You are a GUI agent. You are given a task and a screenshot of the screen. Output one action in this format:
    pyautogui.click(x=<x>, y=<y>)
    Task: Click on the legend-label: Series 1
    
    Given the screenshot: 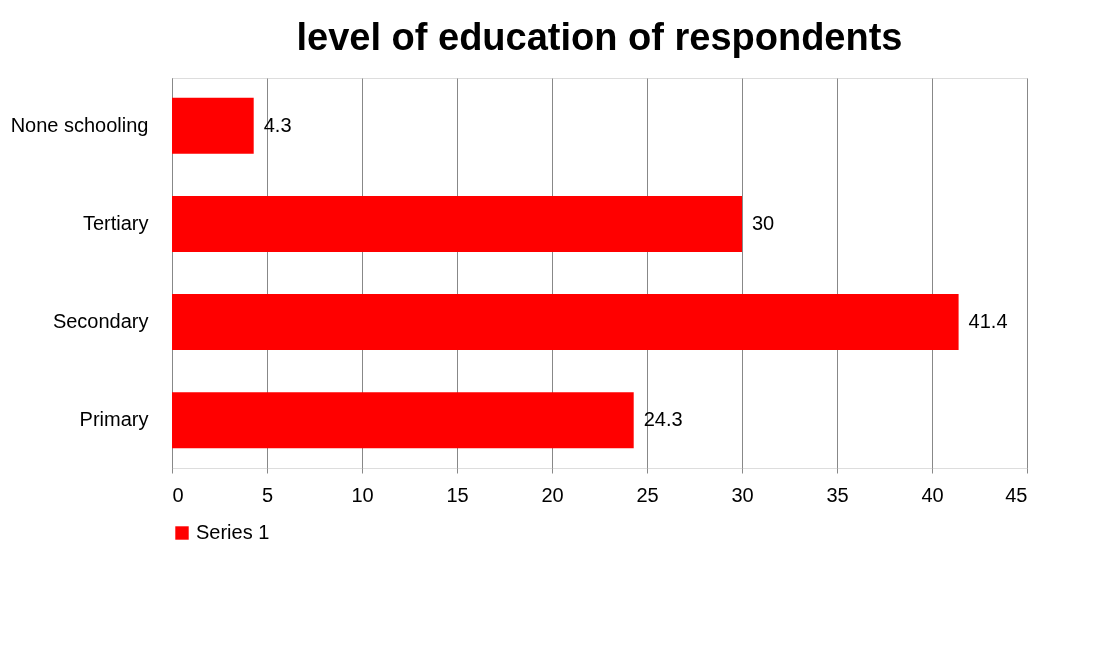 What is the action you would take?
    pyautogui.click(x=233, y=532)
    